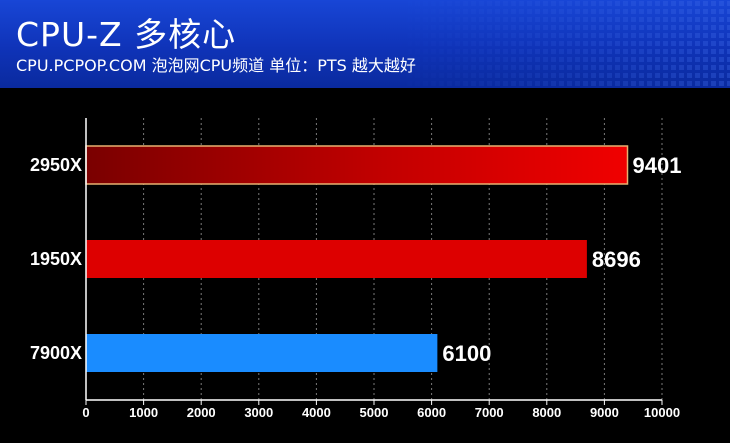 Image resolution: width=730 pixels, height=443 pixels. Describe the element at coordinates (56, 165) in the screenshot. I see `category-label: 2950X` at that location.